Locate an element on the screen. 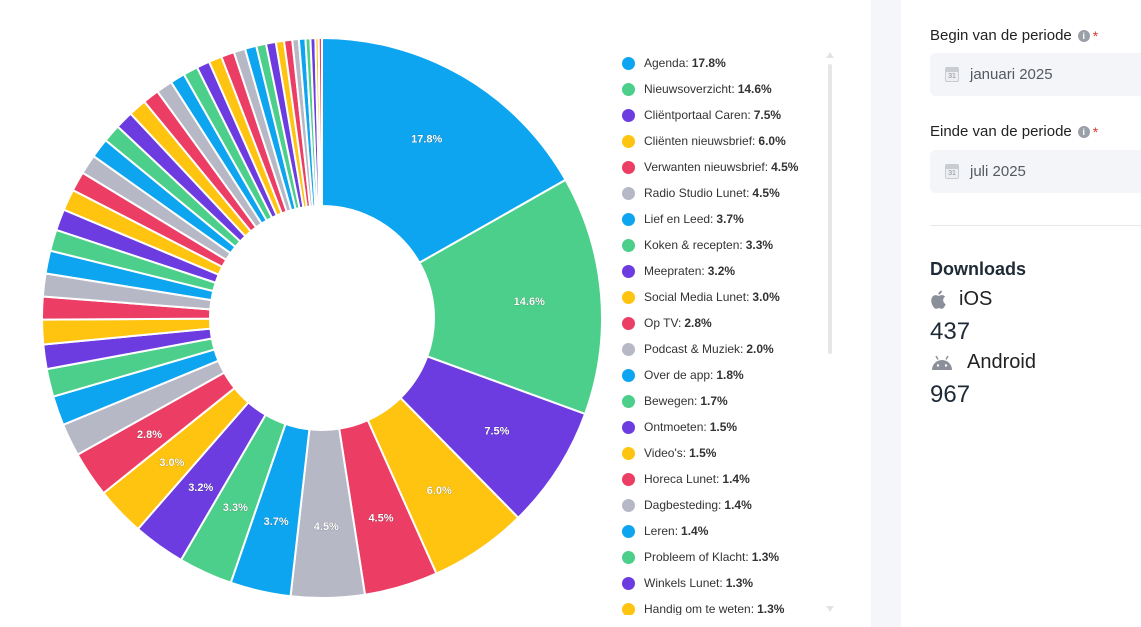 Image resolution: width=1141 pixels, height=627 pixels. android-label: Android is located at coordinates (1001, 362).